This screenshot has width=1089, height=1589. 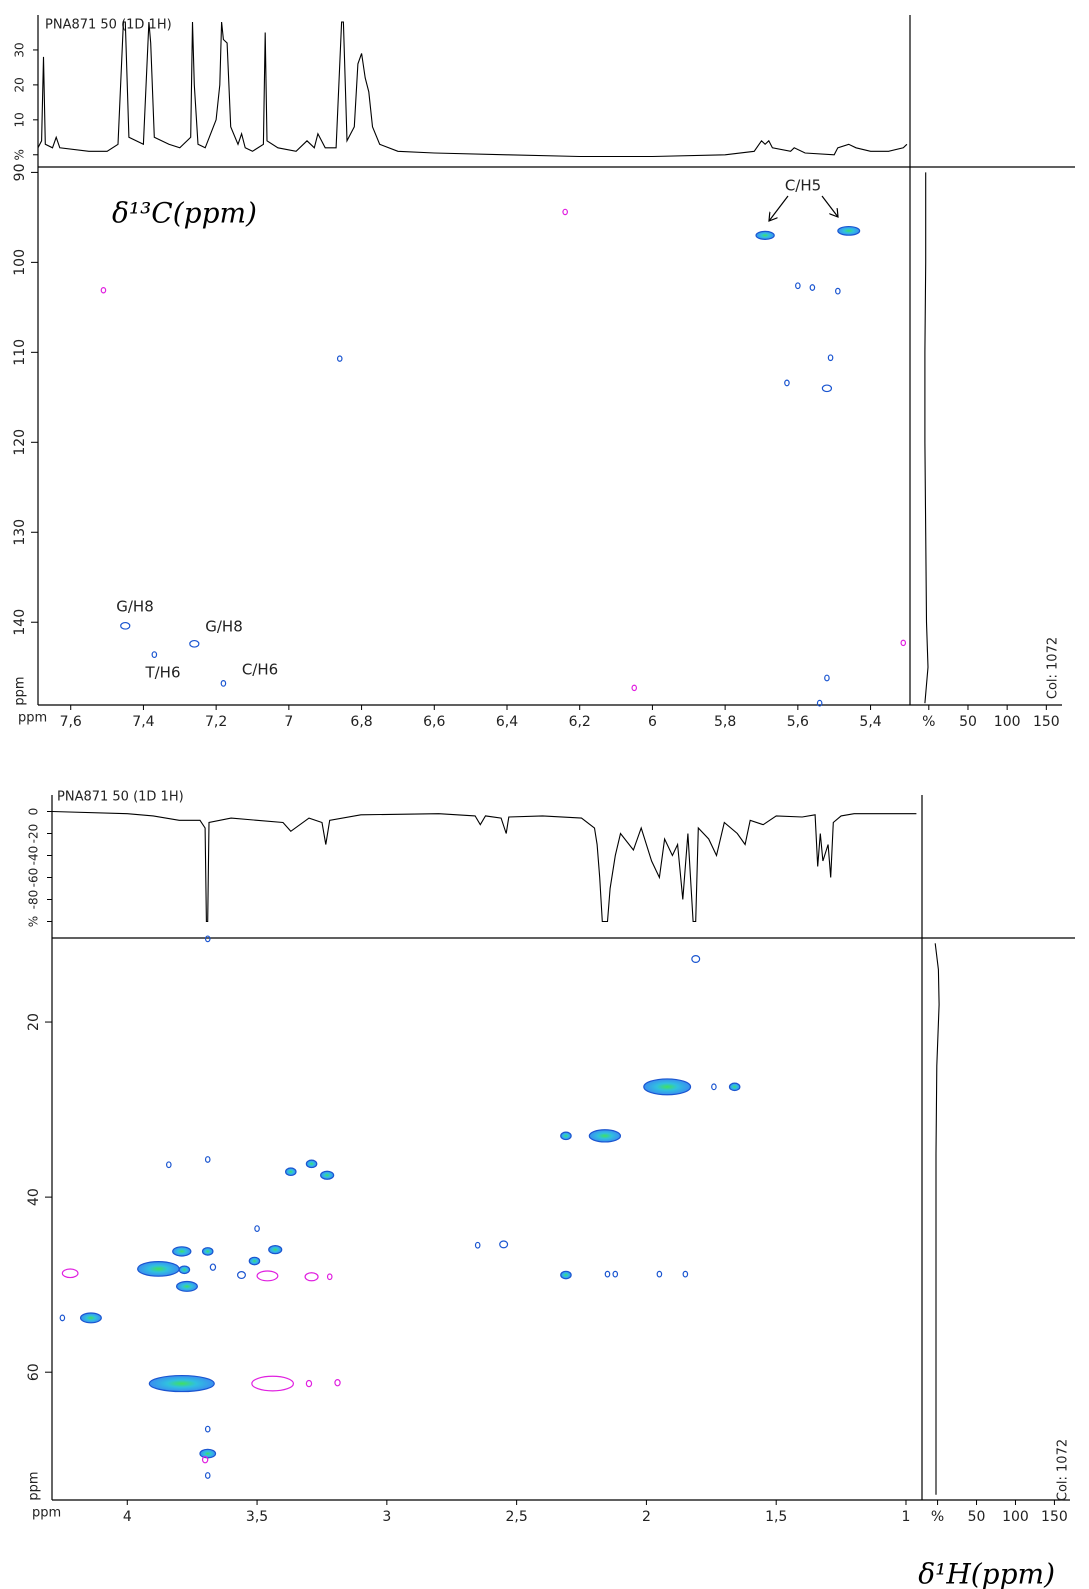 What do you see at coordinates (434, 722) in the screenshot?
I see `x-tick-label: 6,6` at bounding box center [434, 722].